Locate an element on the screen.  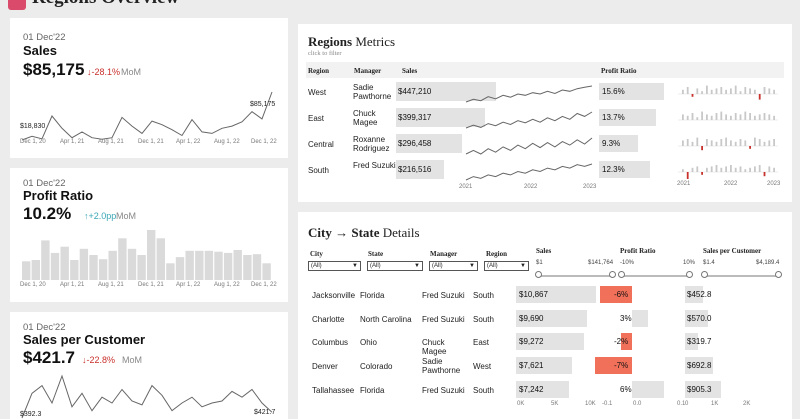
click-hint: click to filter is located at coordinates (325, 53).